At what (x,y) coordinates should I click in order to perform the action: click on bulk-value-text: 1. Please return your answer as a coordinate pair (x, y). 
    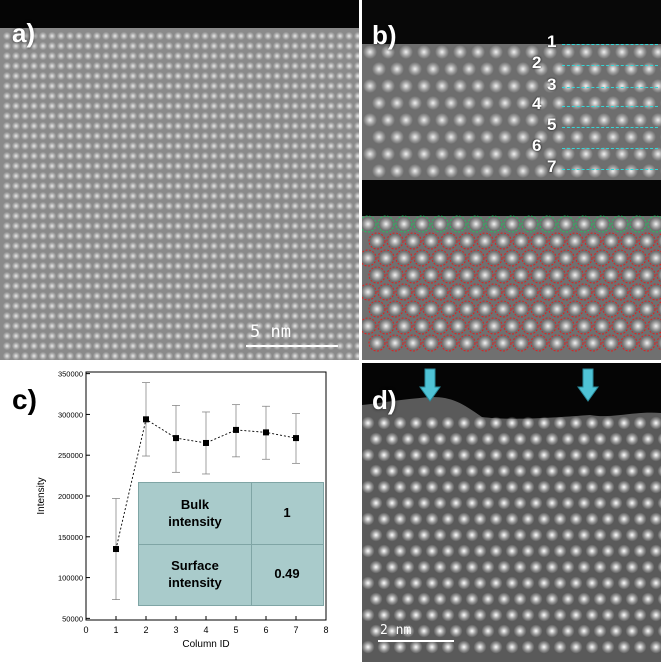
    Looking at the image, I should click on (286, 513).